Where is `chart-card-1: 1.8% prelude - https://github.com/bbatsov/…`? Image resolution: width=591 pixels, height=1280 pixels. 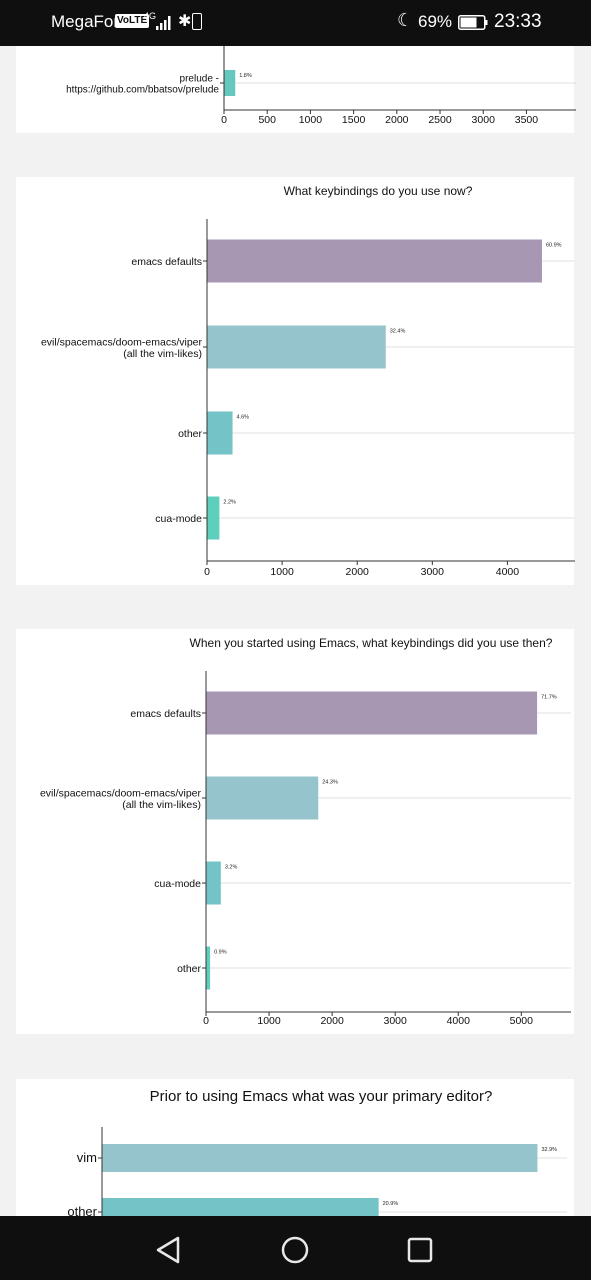
chart-card-1: 1.8% prelude - https://github.com/bbatsov/… is located at coordinates (296, 89).